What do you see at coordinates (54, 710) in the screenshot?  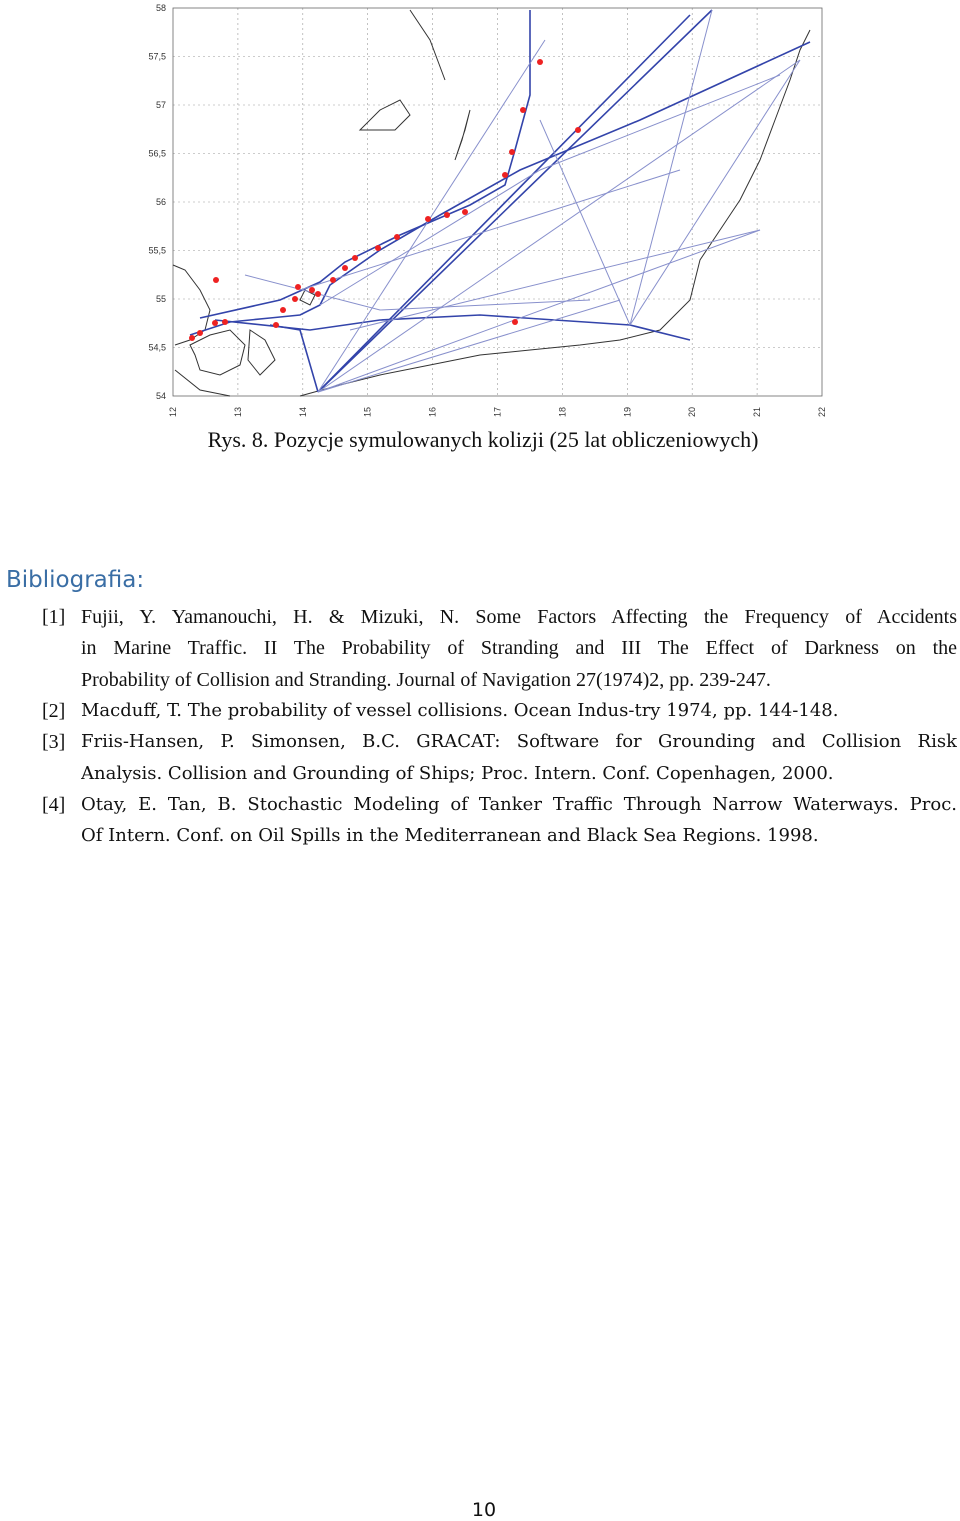 I see `reference-number: [2]` at bounding box center [54, 710].